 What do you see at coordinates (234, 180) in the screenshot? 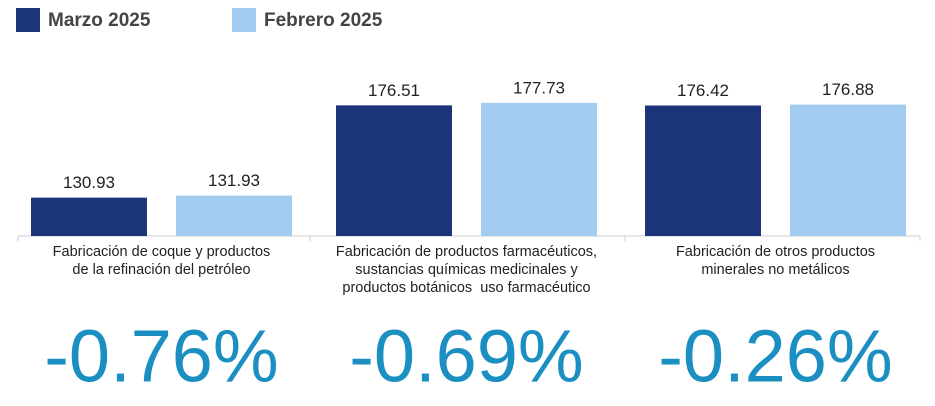
I see `value-label: 131.93` at bounding box center [234, 180].